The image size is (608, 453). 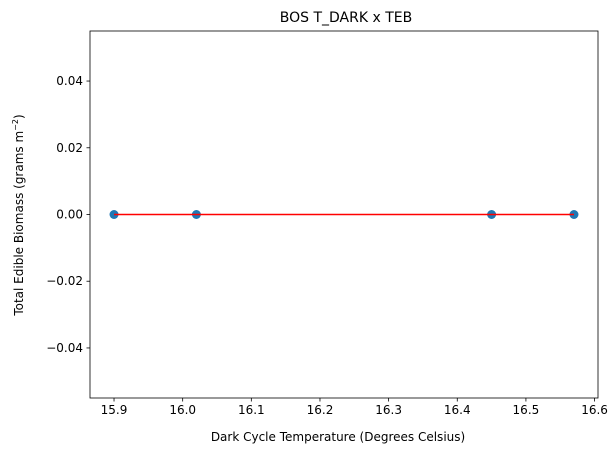 What do you see at coordinates (457, 410) in the screenshot?
I see `x-tick-label: 16.4` at bounding box center [457, 410].